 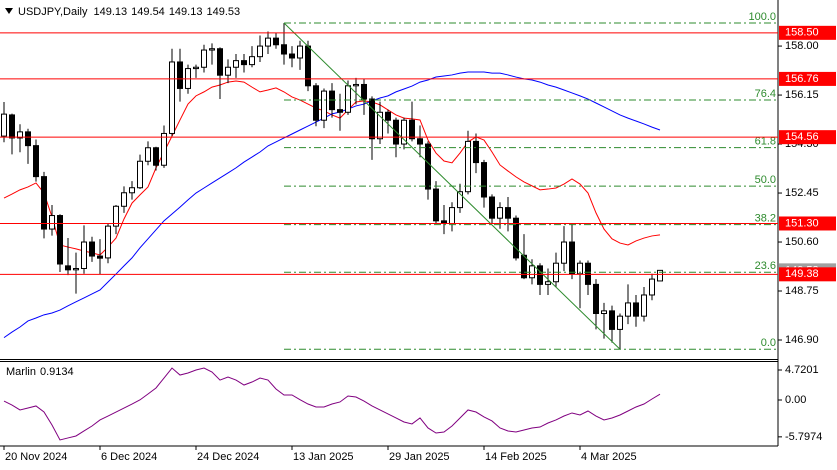 What do you see at coordinates (765, 180) in the screenshot?
I see `fib-level-label: 50.0` at bounding box center [765, 180].